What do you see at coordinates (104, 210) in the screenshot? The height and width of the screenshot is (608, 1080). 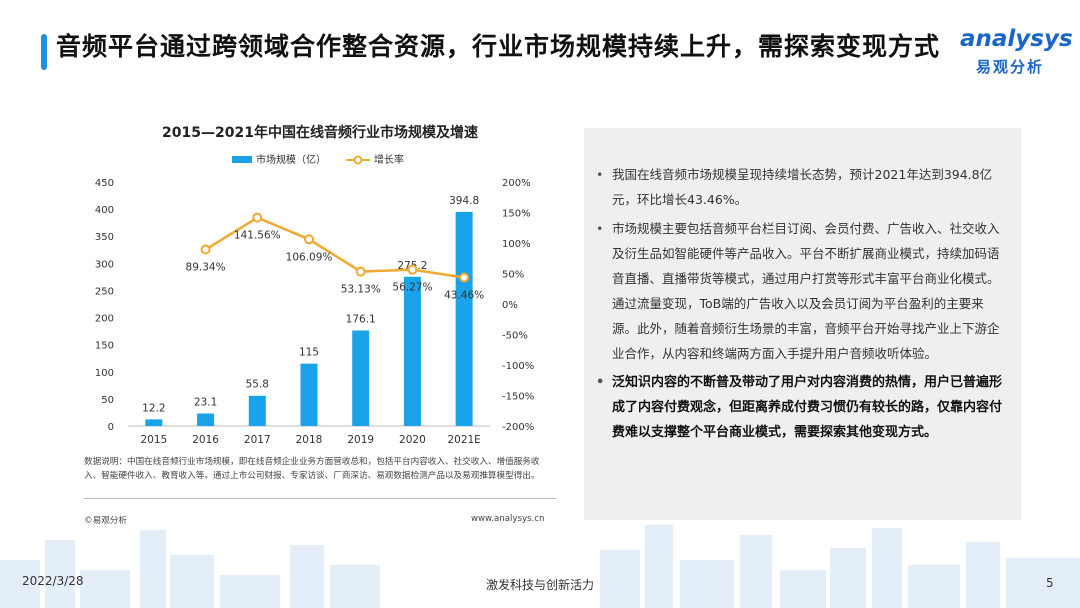 I see `y-left-tick-label: 400` at bounding box center [104, 210].